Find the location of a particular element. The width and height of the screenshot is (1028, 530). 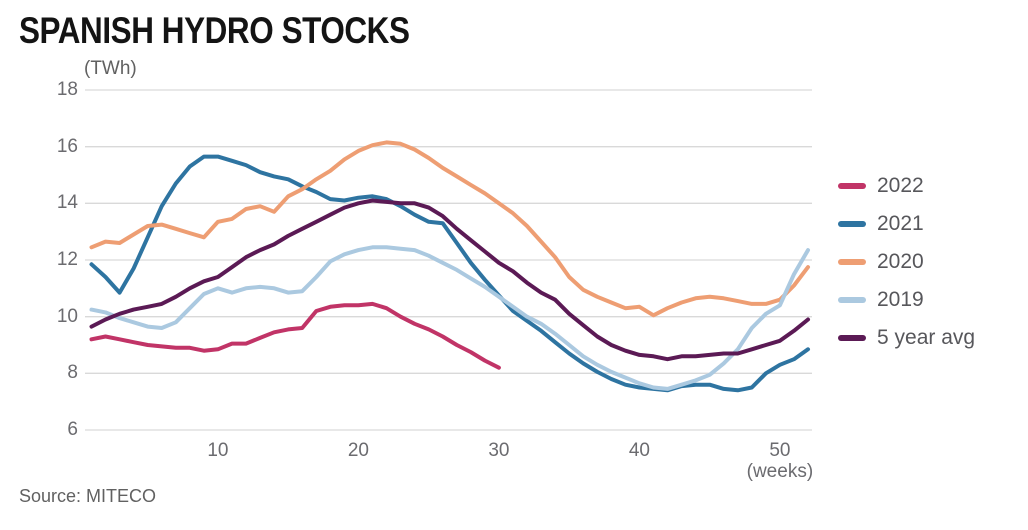

legend-item-2020: 2020 is located at coordinates (906, 262).